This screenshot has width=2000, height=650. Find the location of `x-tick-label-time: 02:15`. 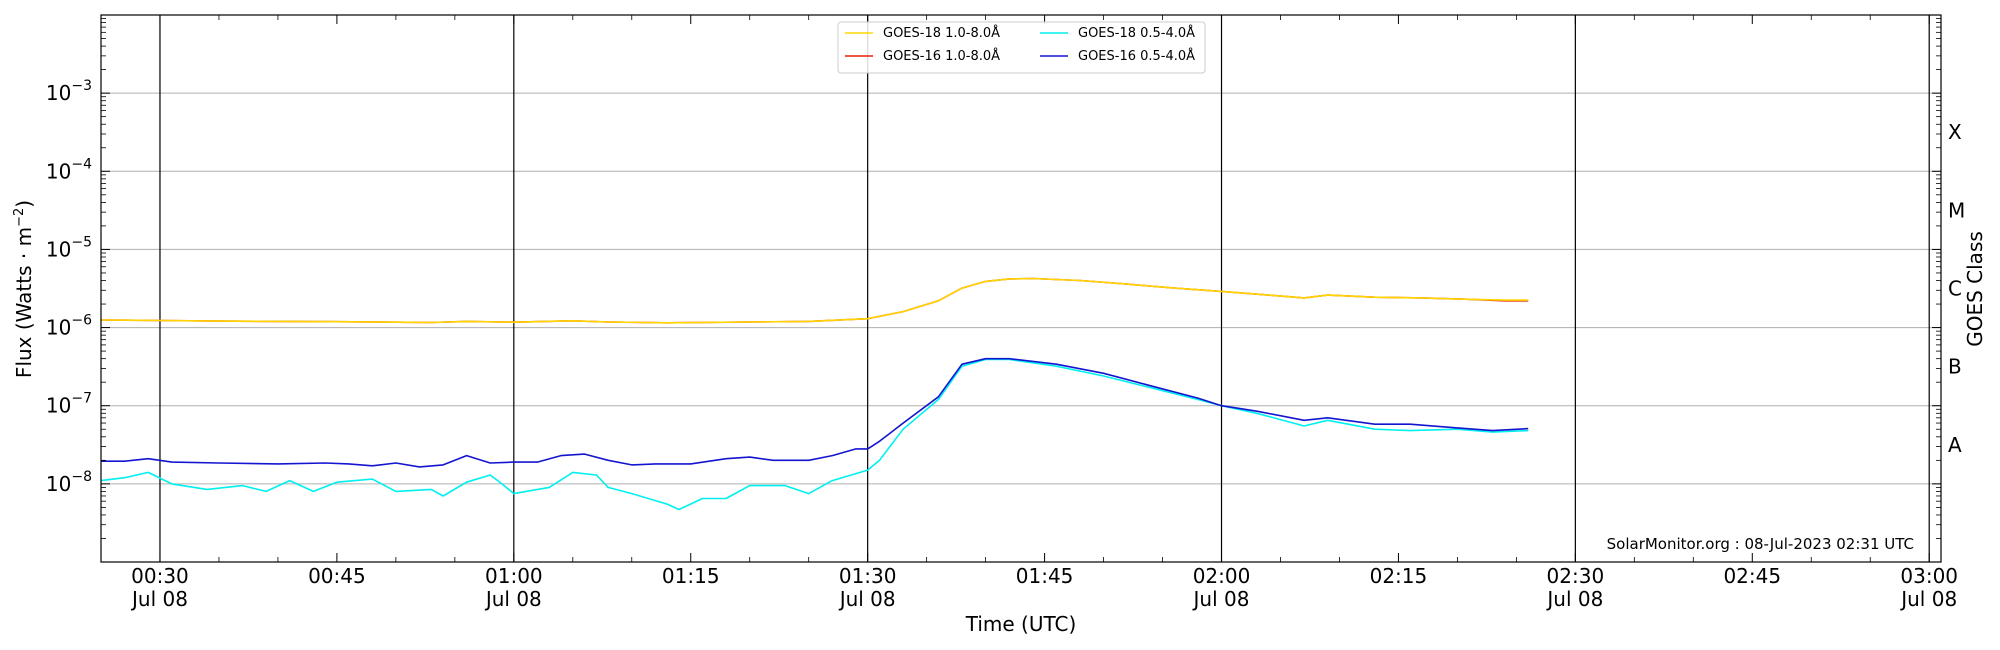

x-tick-label-time: 02:15 is located at coordinates (1399, 576).